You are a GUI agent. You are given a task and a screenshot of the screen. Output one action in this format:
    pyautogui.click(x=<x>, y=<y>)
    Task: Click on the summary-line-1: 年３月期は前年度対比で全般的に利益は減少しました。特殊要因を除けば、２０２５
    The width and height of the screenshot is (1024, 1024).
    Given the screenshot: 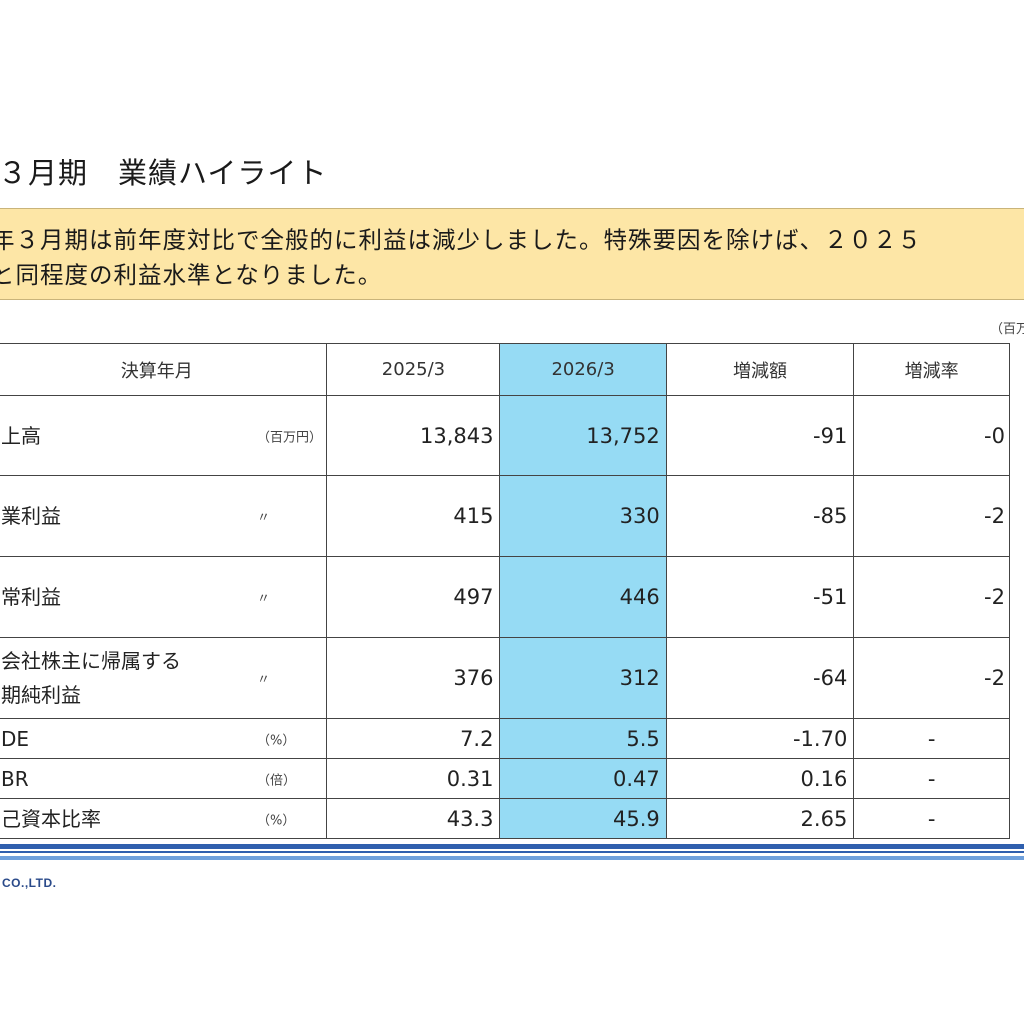 What is the action you would take?
    pyautogui.click(x=461, y=240)
    